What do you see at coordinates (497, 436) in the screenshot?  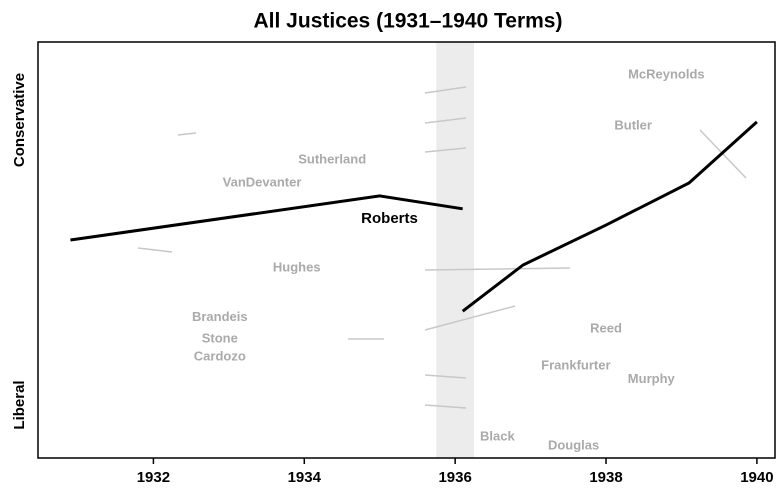 I see `justice-label: Black` at bounding box center [497, 436].